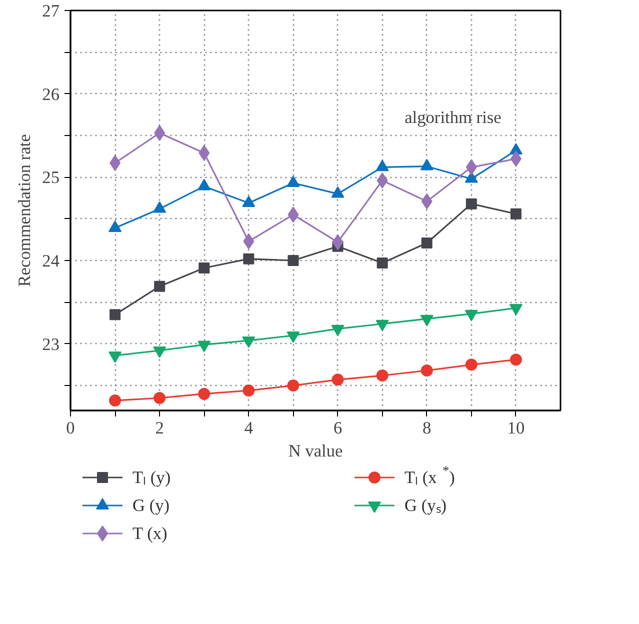 Image resolution: width=639 pixels, height=624 pixels. What do you see at coordinates (453, 118) in the screenshot?
I see `annotation: algorithm rise` at bounding box center [453, 118].